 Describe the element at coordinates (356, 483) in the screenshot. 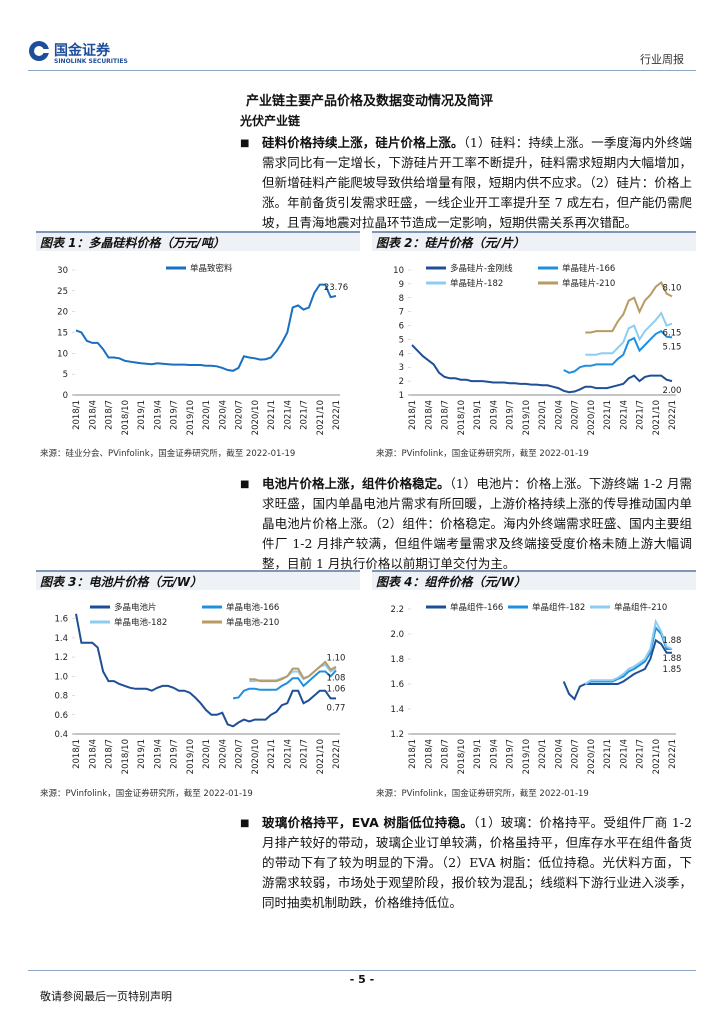

I see `paragraph-lead: 电池片价格上涨，组件价格稳定。` at that location.